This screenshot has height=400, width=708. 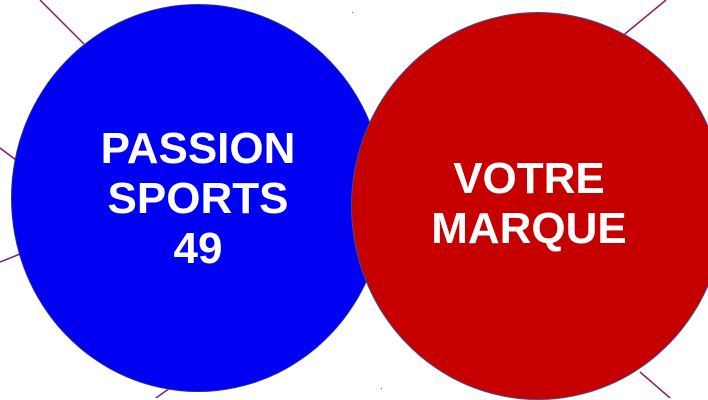 What do you see at coordinates (529, 178) in the screenshot?
I see `label-line: VOTRE` at bounding box center [529, 178].